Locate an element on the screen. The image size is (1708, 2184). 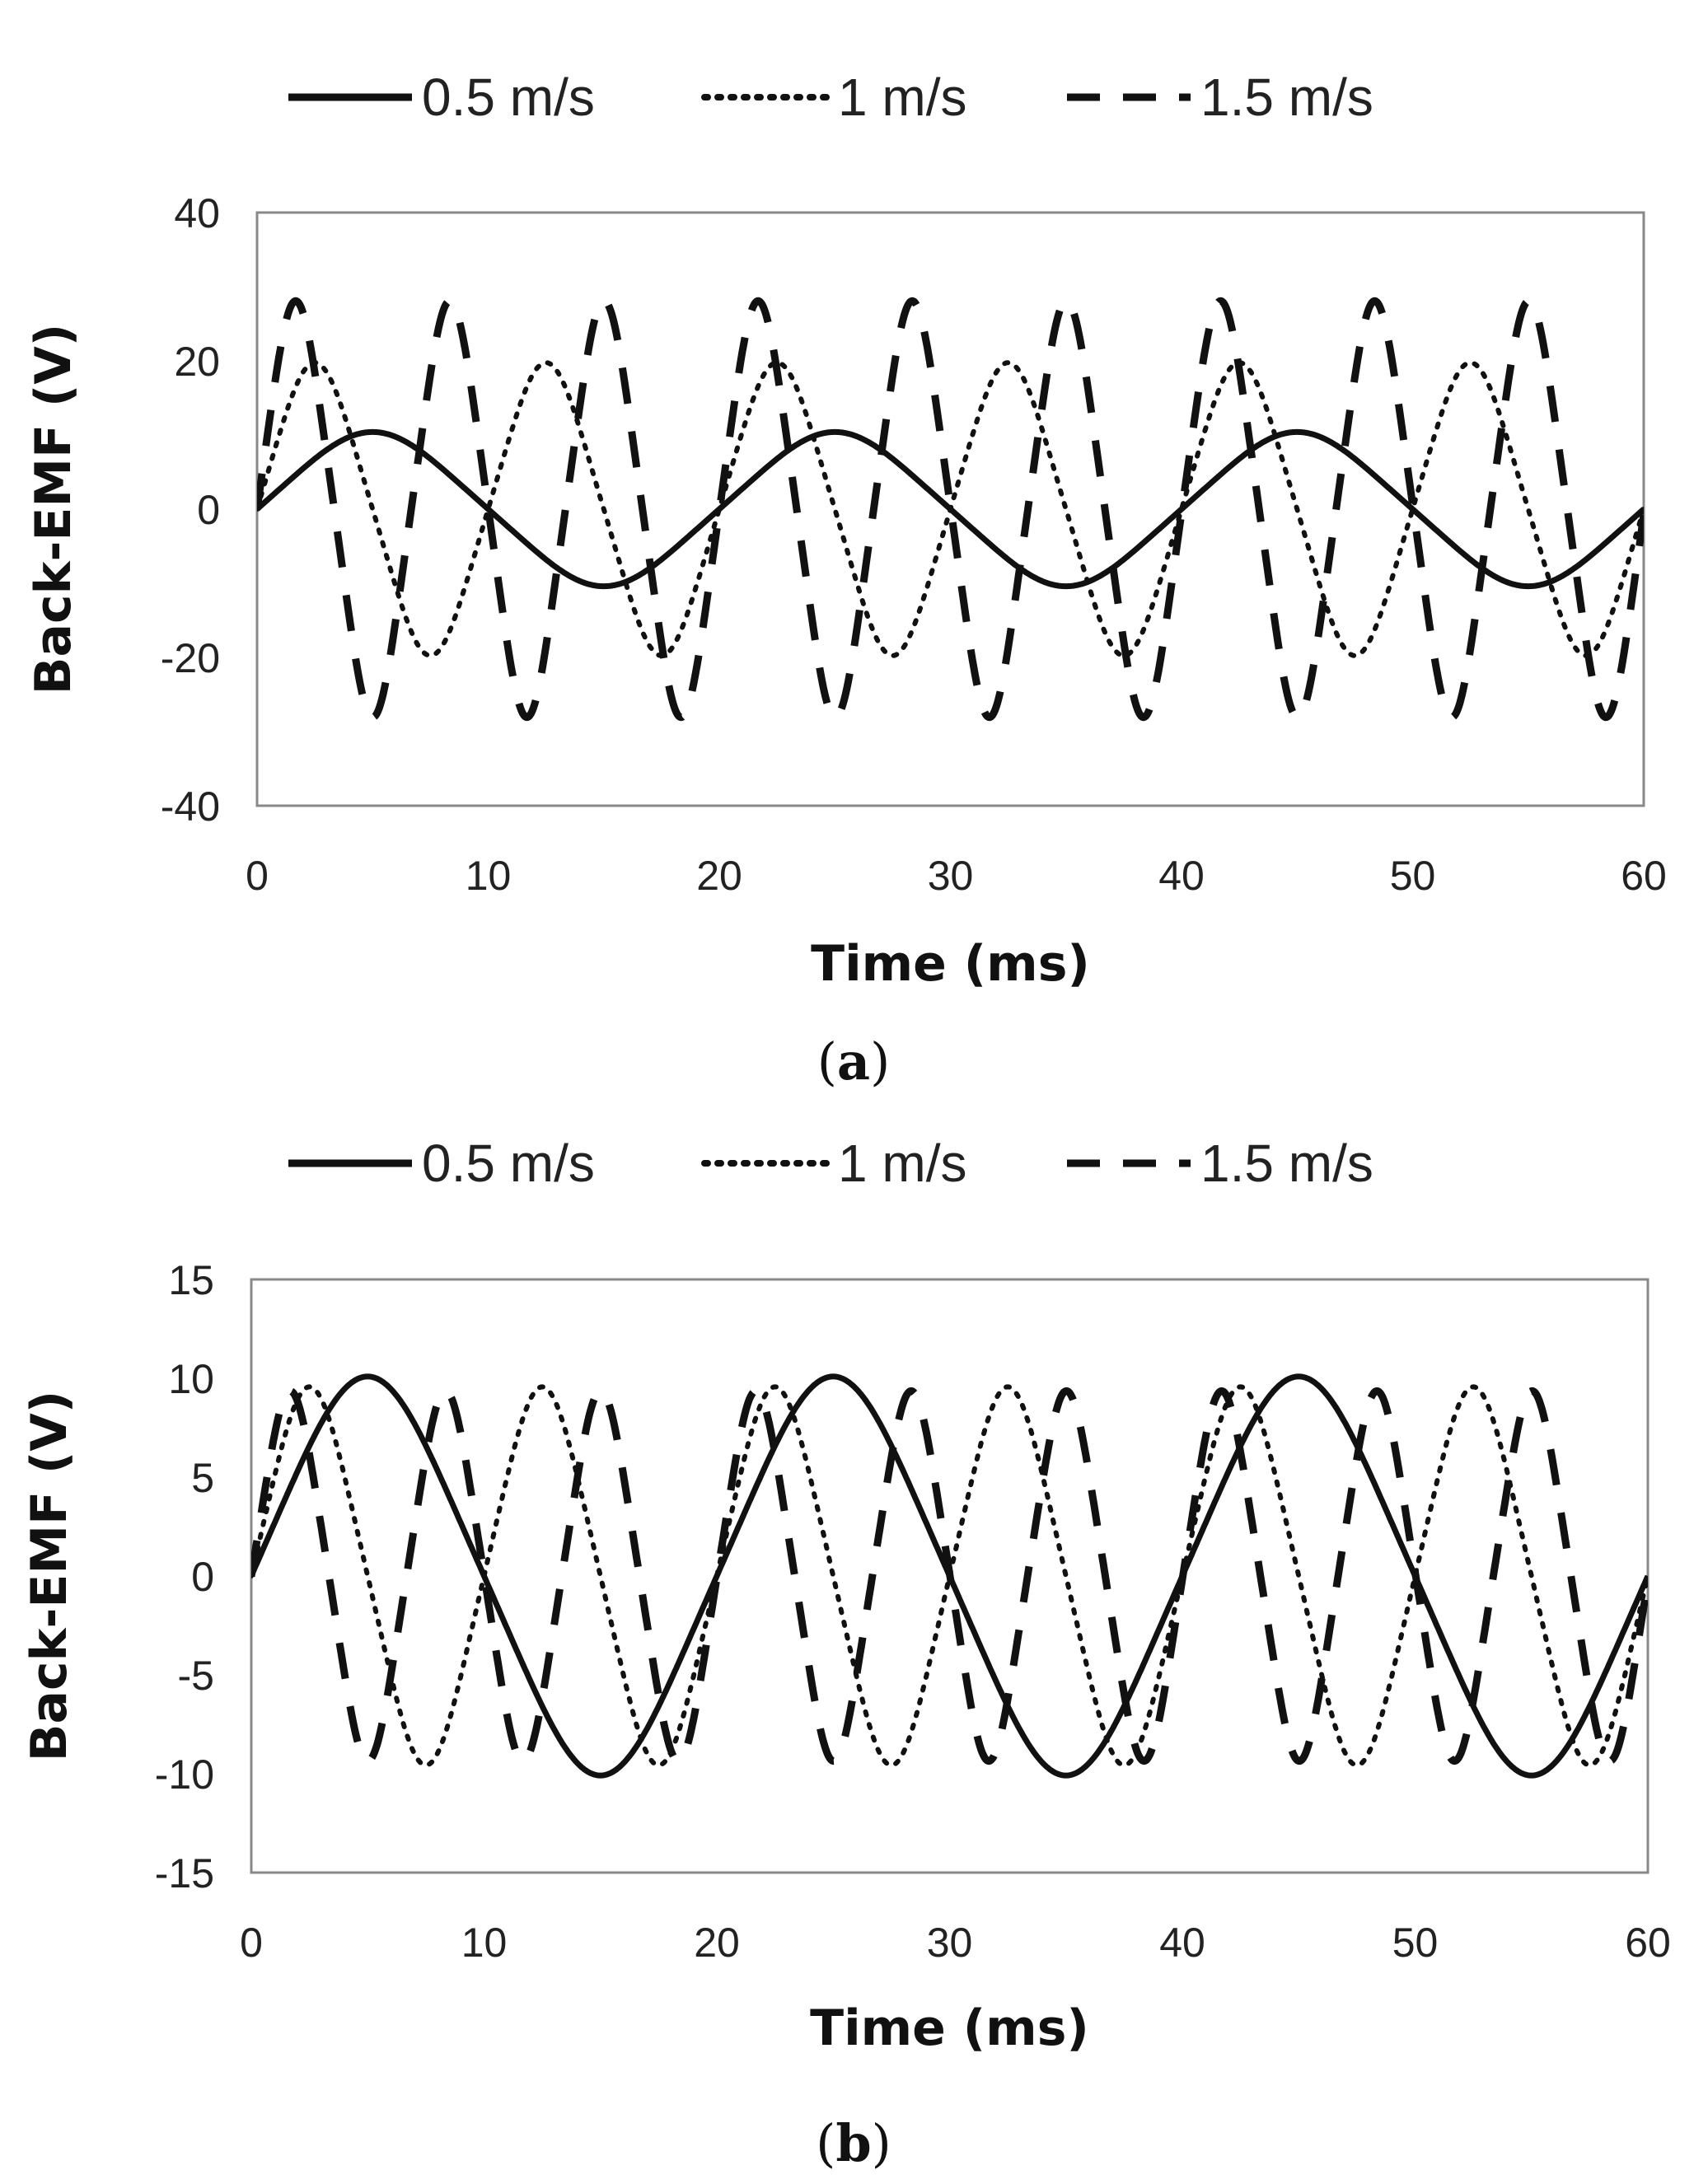
y-tick-label: -15 is located at coordinates (184, 1873).